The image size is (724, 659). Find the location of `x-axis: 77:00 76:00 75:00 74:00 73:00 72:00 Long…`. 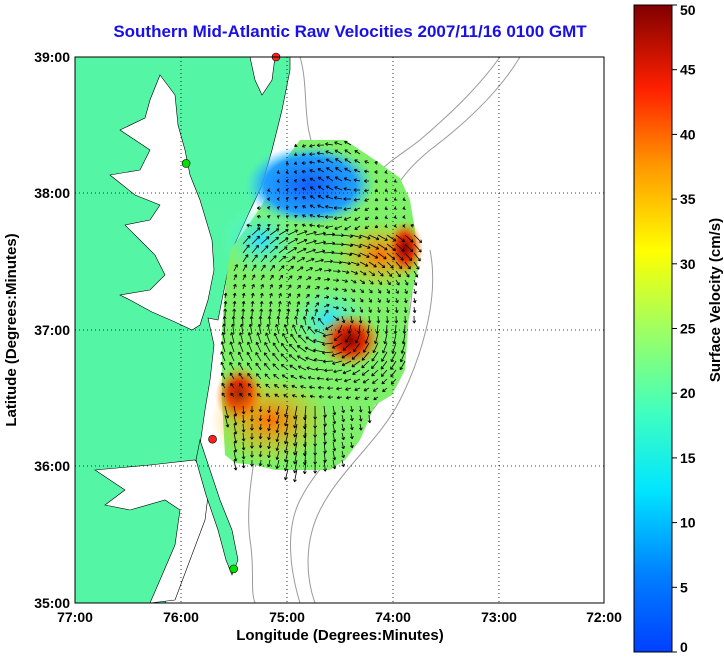

x-axis: 77:00 76:00 75:00 74:00 73:00 72:00 Long… is located at coordinates (339, 626).